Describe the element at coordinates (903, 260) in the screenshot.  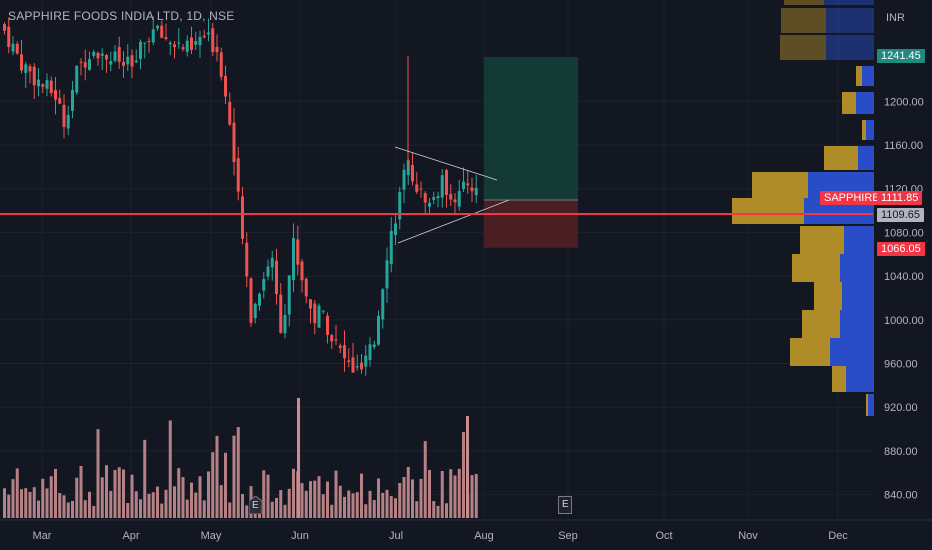
I see `price-axis-bg` at that location.